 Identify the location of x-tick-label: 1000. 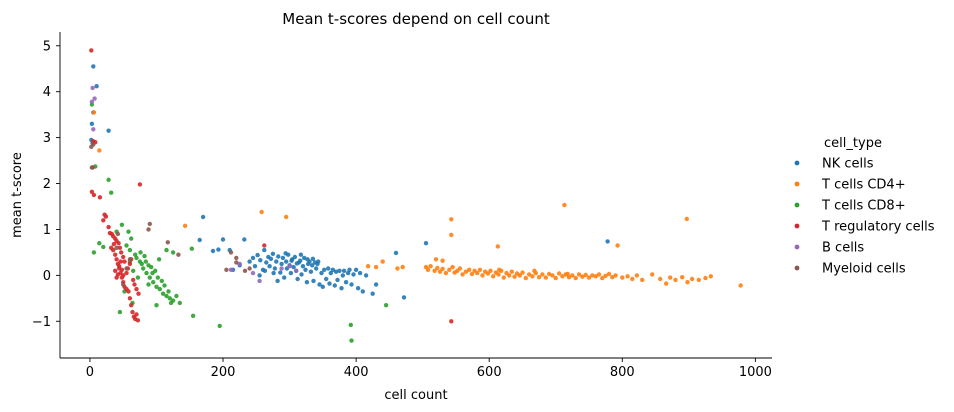
(755, 372).